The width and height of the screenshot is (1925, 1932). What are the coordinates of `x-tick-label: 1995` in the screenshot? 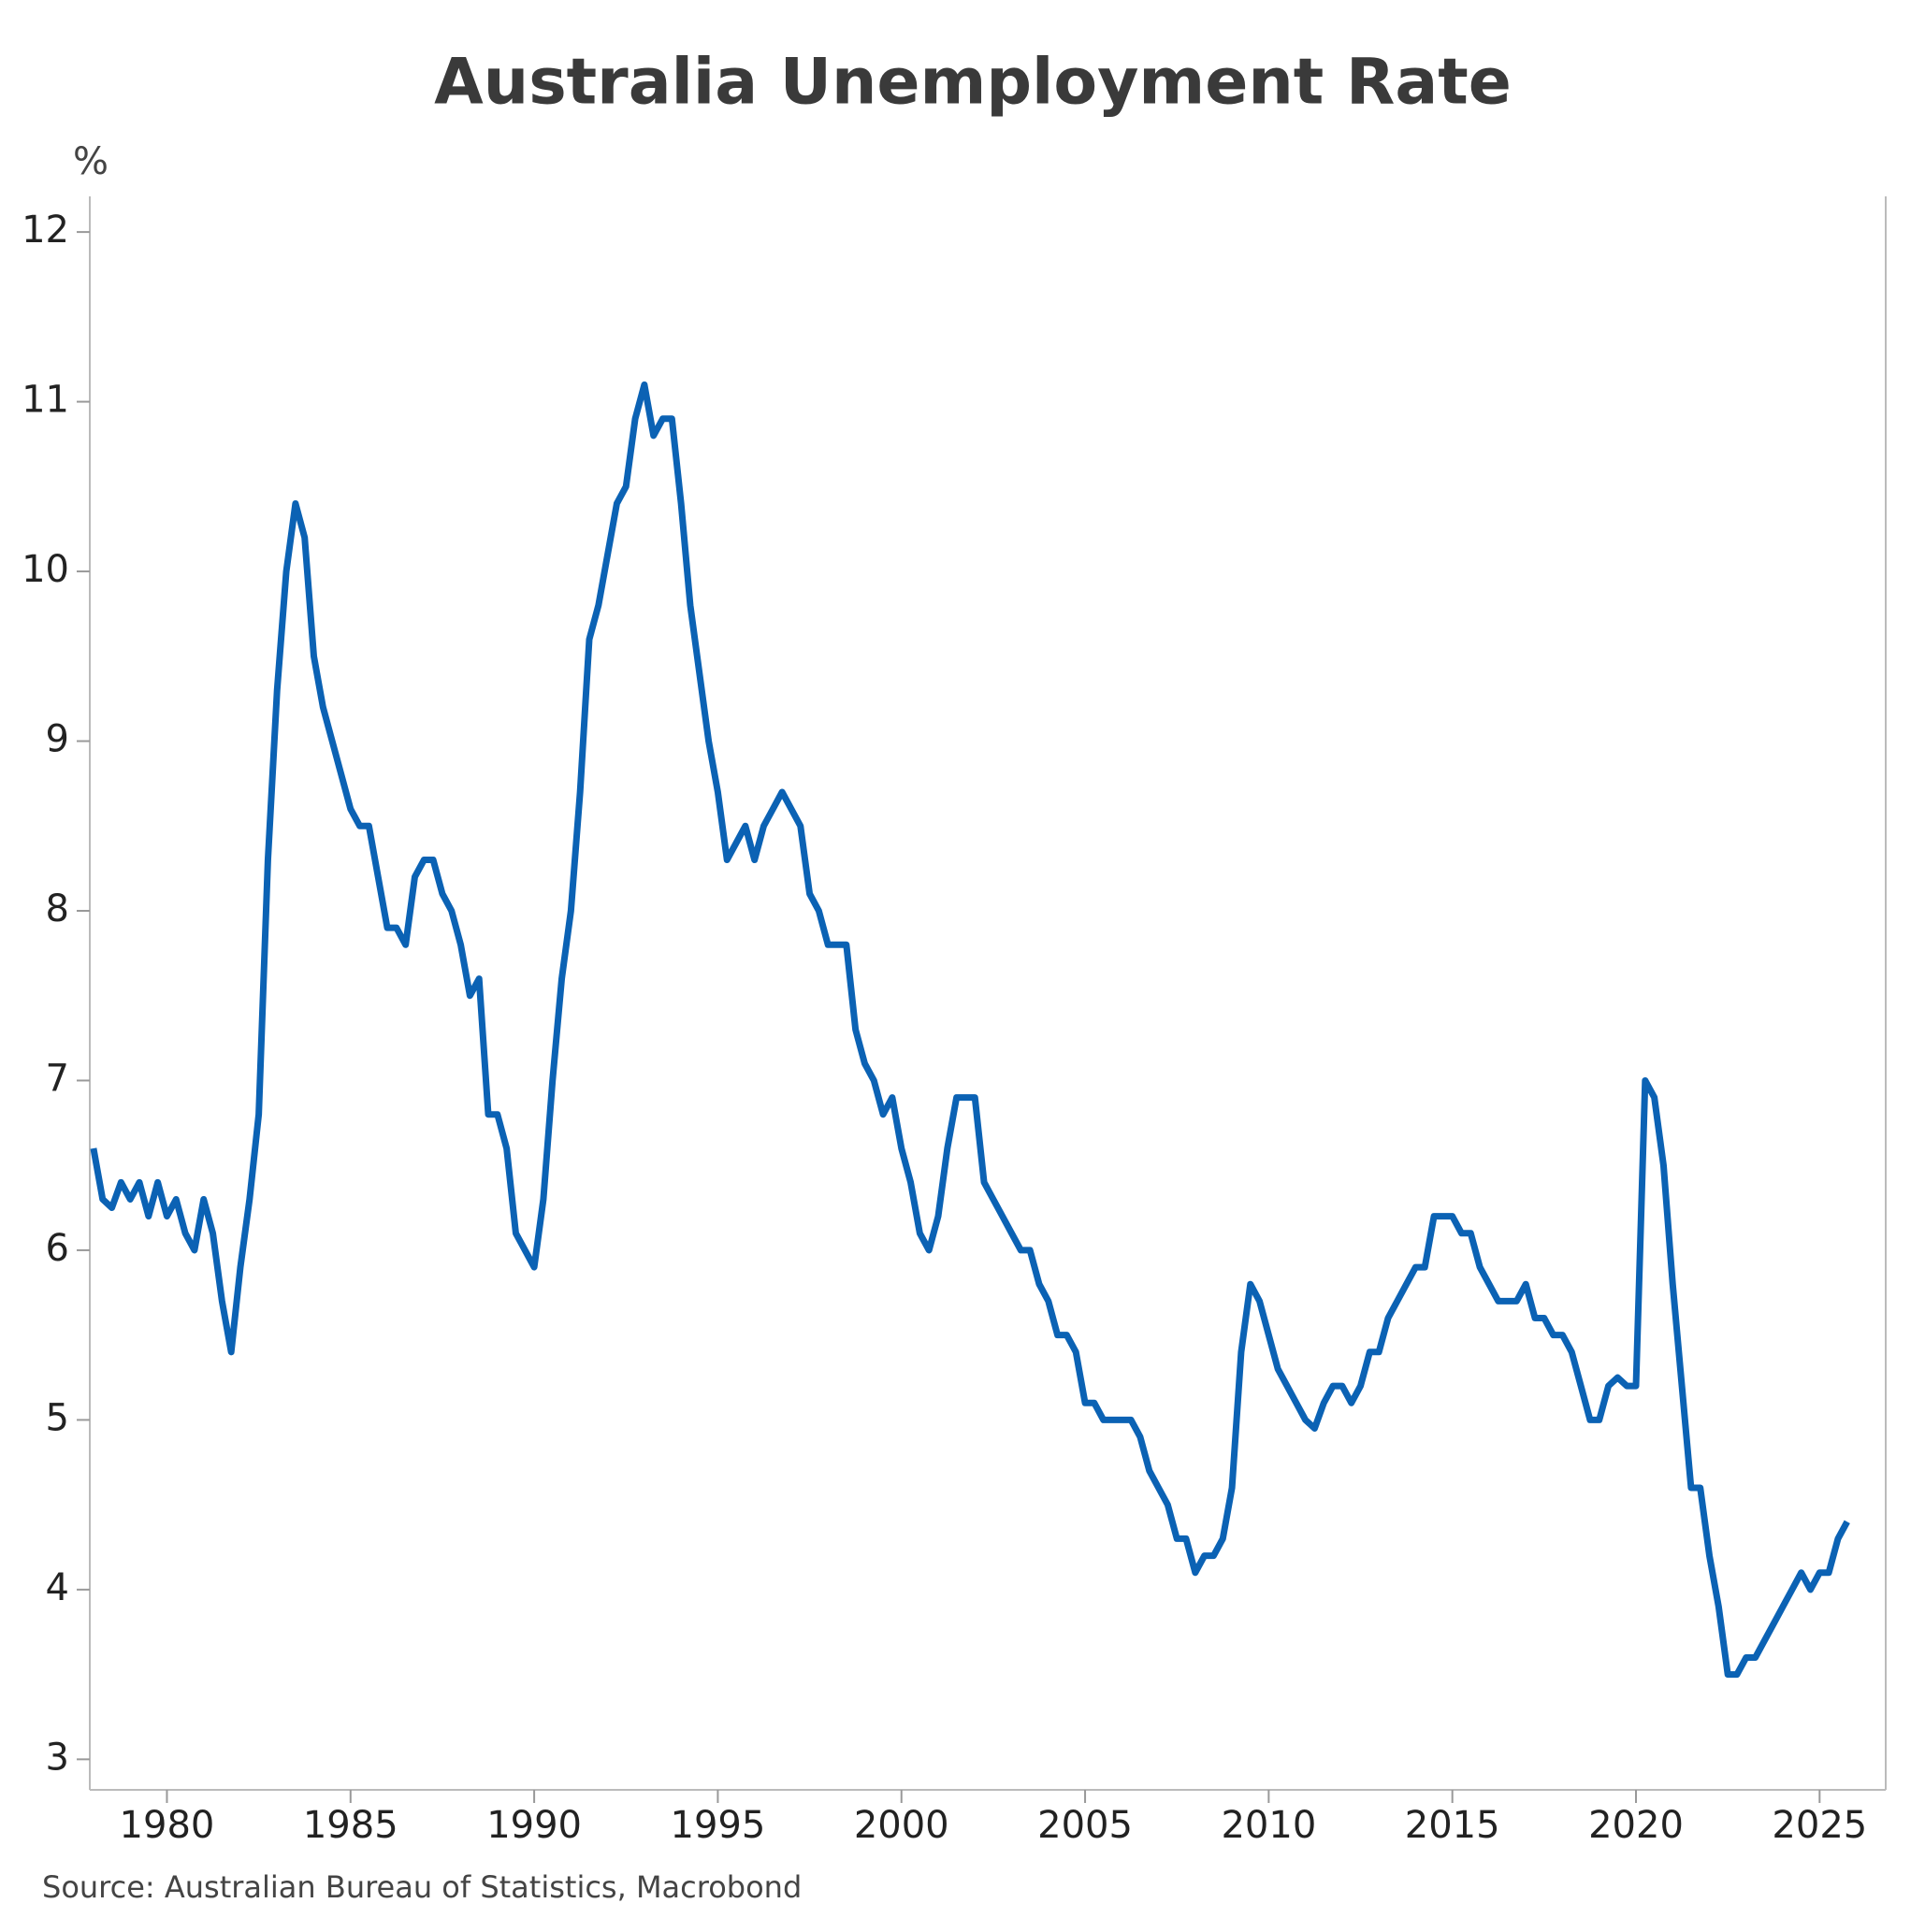 It's located at (718, 1825).